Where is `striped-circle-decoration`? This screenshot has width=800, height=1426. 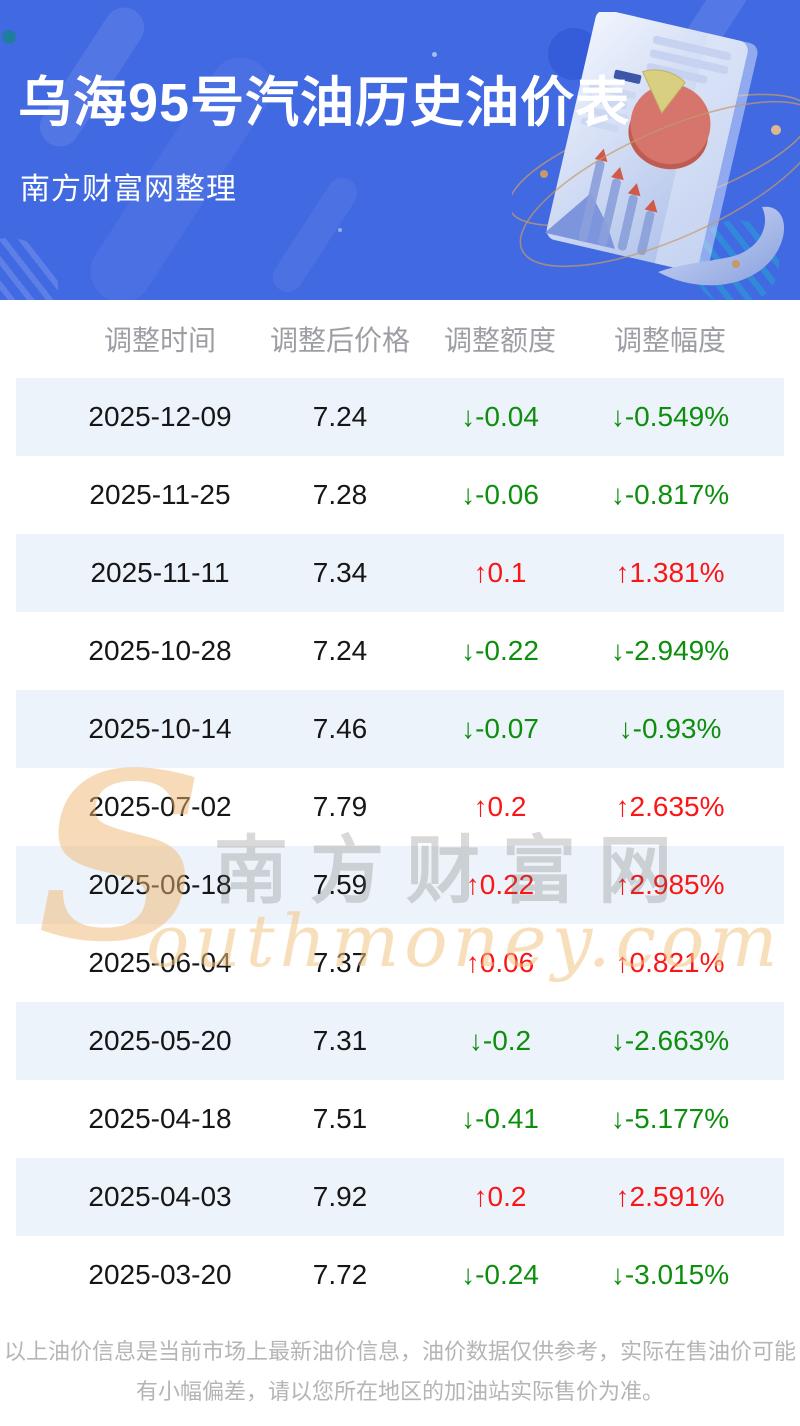 striped-circle-decoration is located at coordinates (29, 269).